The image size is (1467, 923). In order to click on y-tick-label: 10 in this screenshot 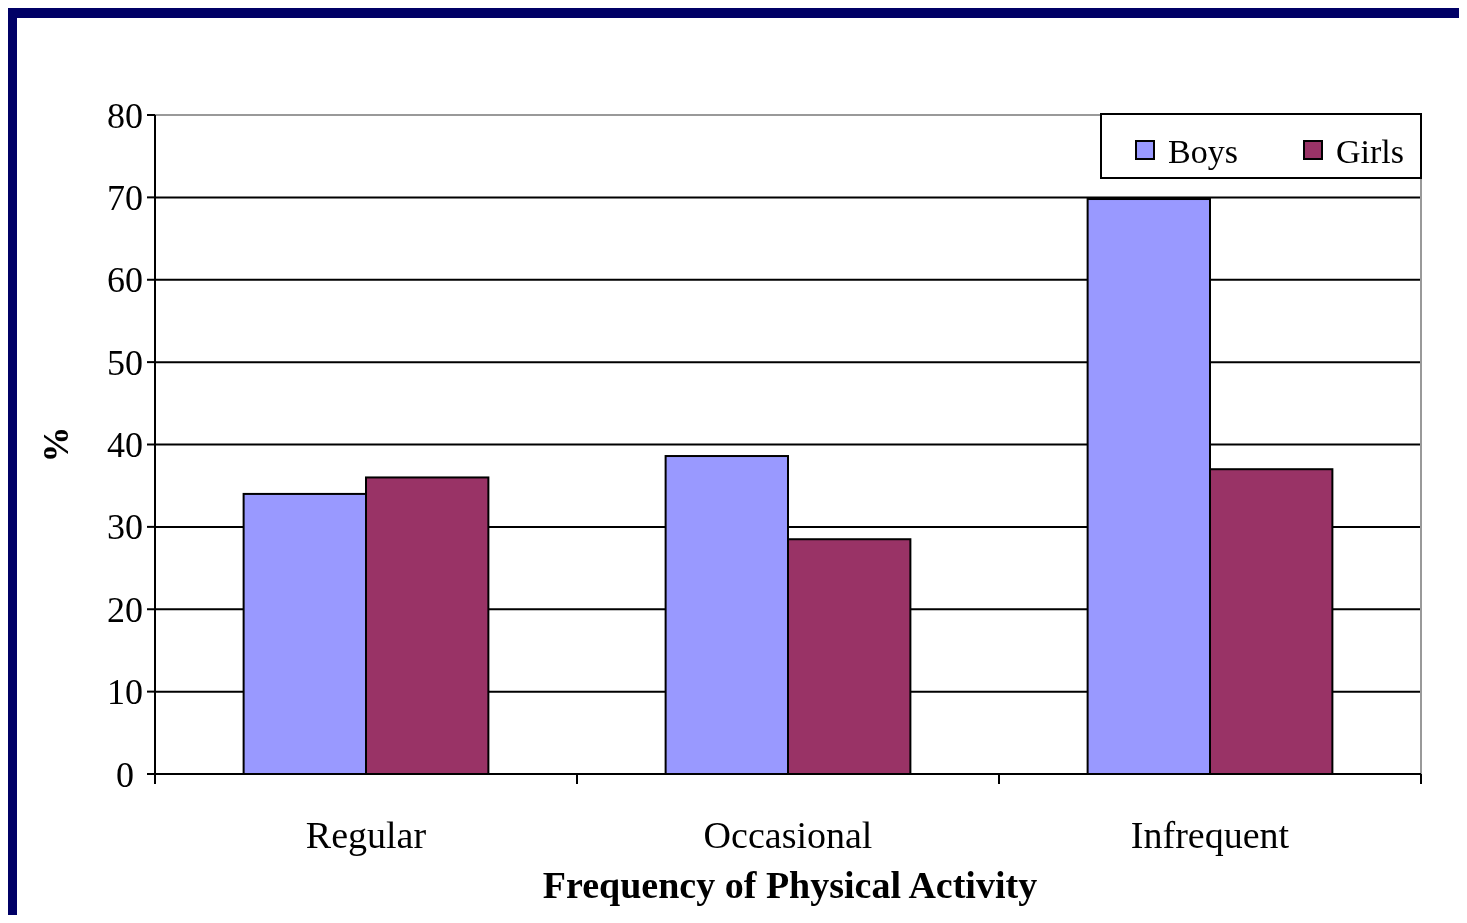, I will do `click(125, 692)`.